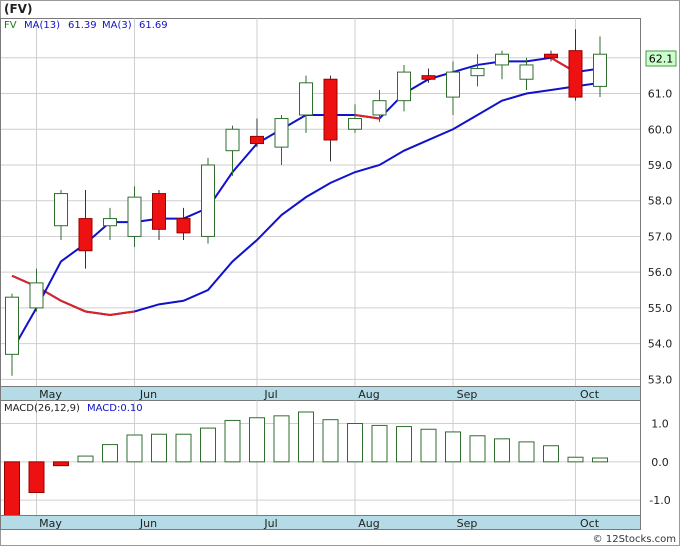  What do you see at coordinates (660, 129) in the screenshot?
I see `price-tick-label: 60.0` at bounding box center [660, 129].